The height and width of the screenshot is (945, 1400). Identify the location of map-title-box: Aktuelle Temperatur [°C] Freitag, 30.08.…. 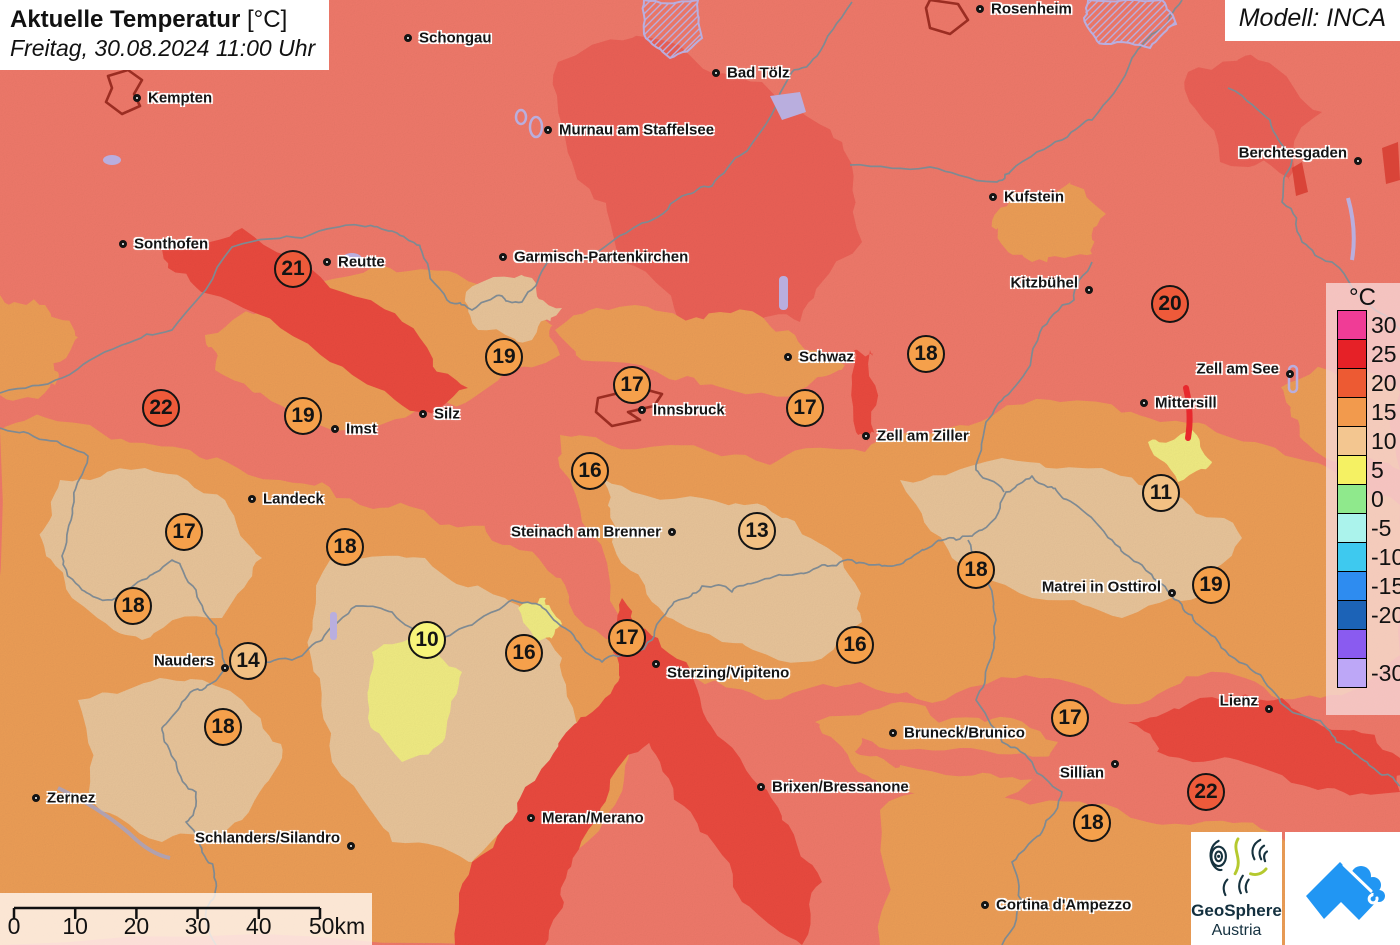
(165, 35).